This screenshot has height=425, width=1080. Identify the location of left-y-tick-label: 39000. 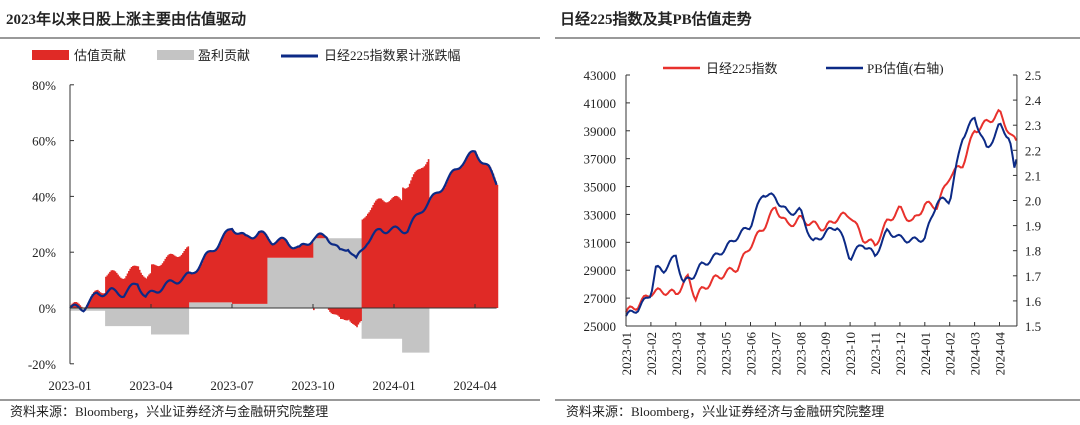
(600, 131).